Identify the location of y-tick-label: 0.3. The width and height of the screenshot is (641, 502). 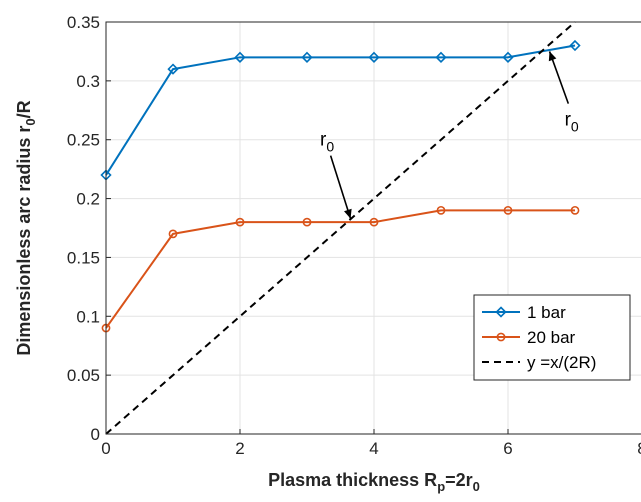
(88, 81).